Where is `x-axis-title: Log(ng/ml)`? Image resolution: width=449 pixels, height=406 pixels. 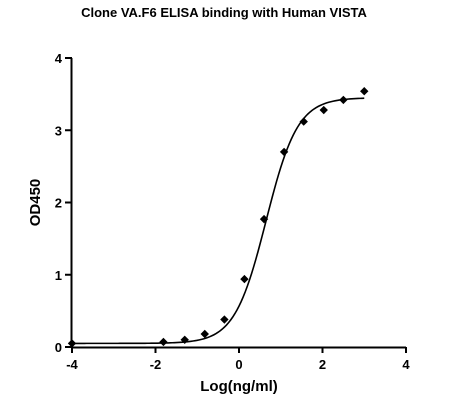
x-axis-title: Log(ng/ml) is located at coordinates (238, 386).